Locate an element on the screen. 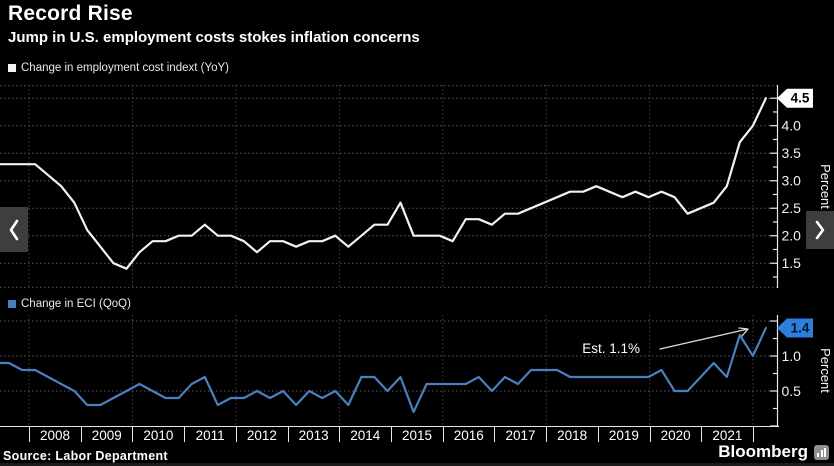  y-tick-label: 1.0 is located at coordinates (792, 356).